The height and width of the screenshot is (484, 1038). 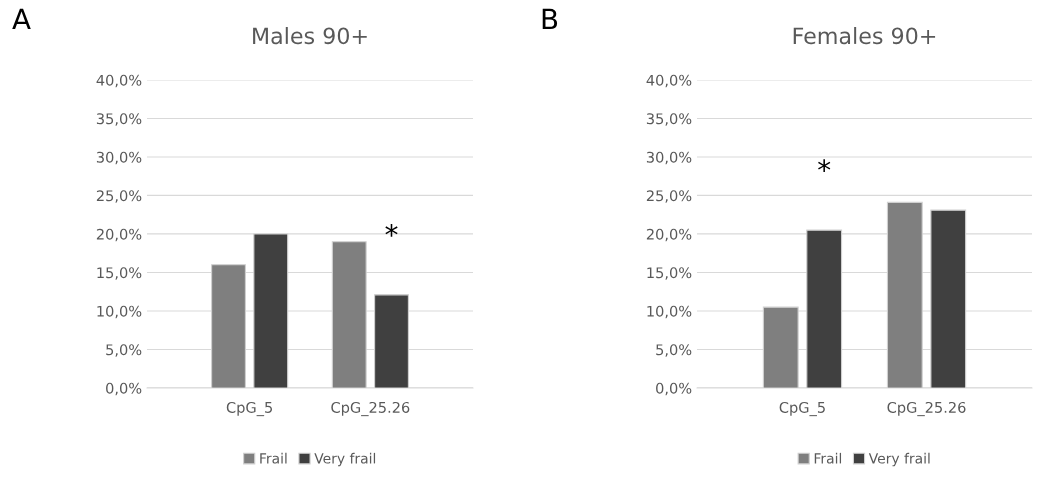 What do you see at coordinates (21, 19) in the screenshot?
I see `text: A` at bounding box center [21, 19].